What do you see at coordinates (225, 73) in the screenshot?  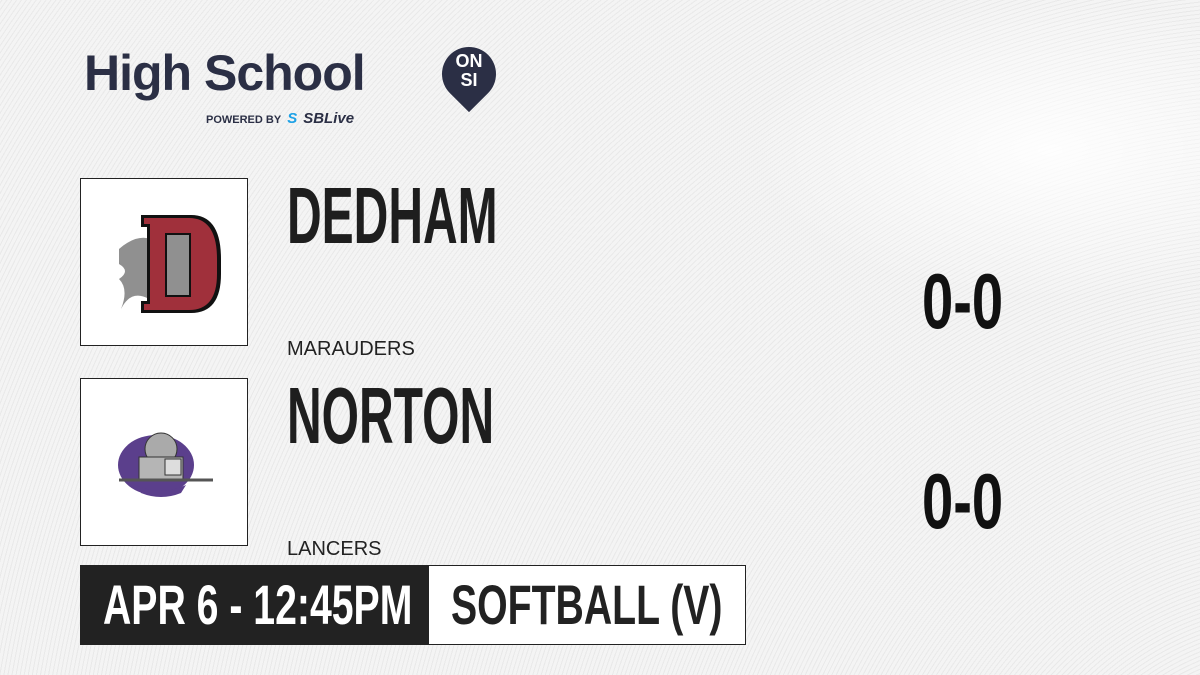 I see `logo-title: High School` at bounding box center [225, 73].